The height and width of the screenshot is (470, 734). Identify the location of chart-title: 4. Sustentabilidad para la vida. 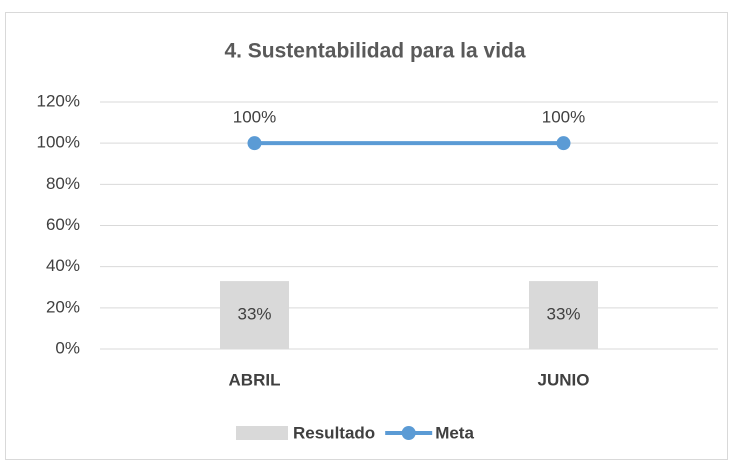
(374, 51).